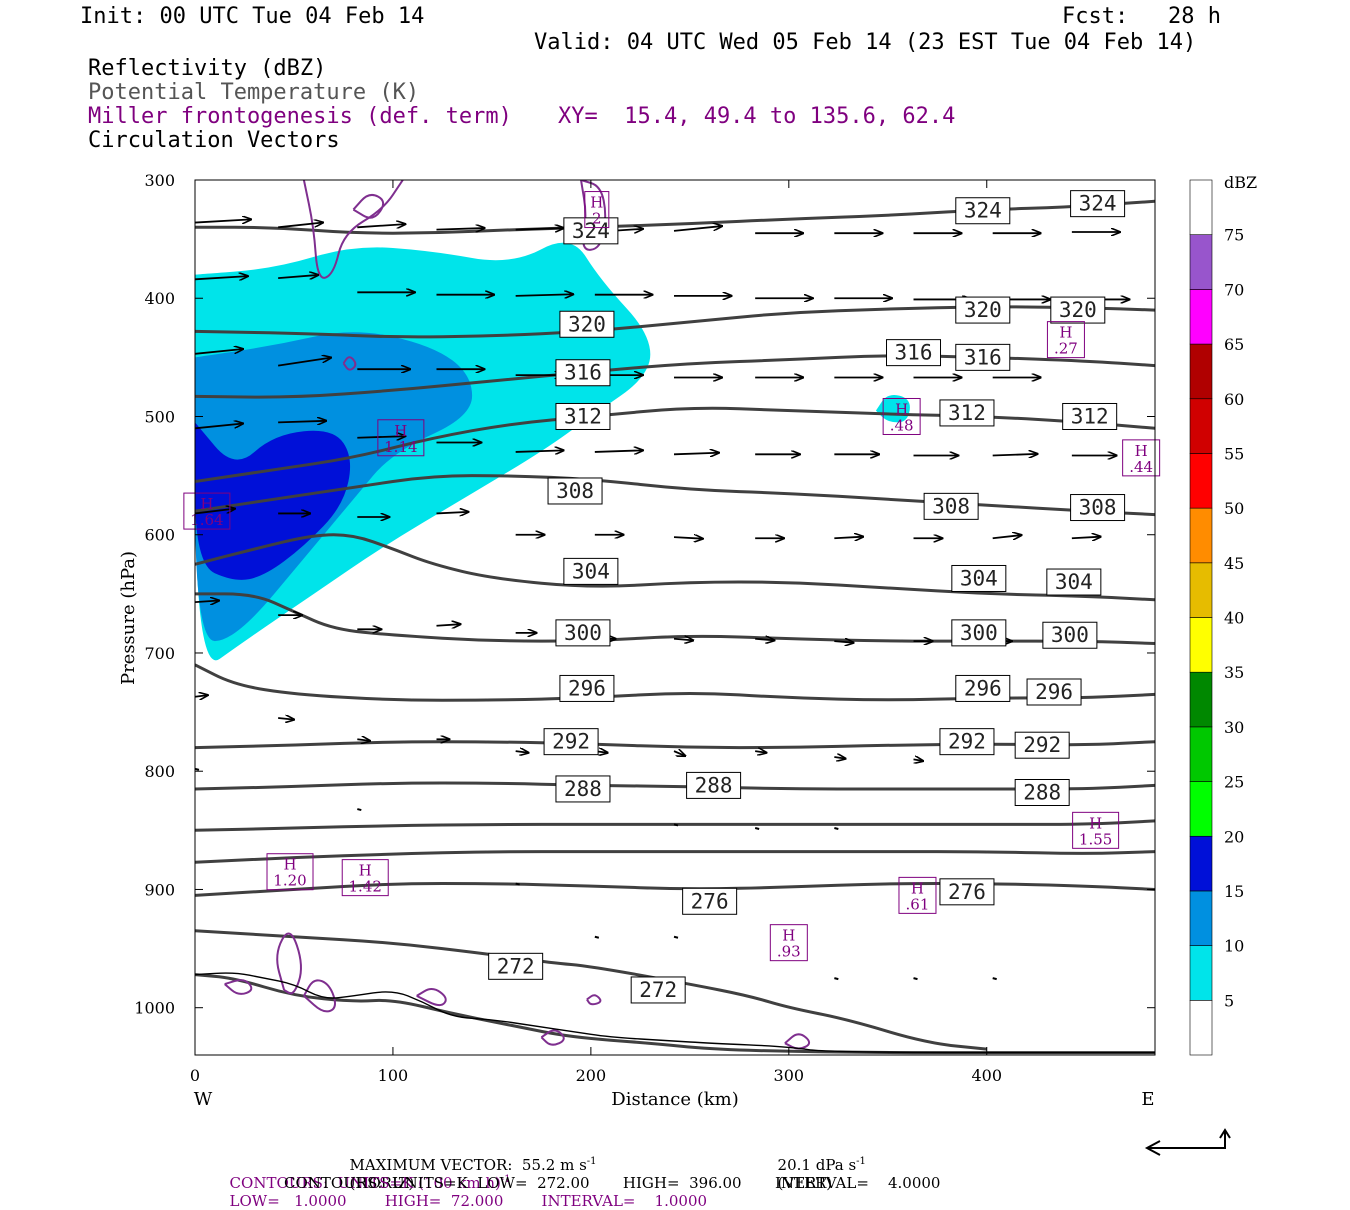 The height and width of the screenshot is (1210, 1350). Describe the element at coordinates (1240, 182) in the screenshot. I see `colorbar-unit-label: dBZ` at that location.